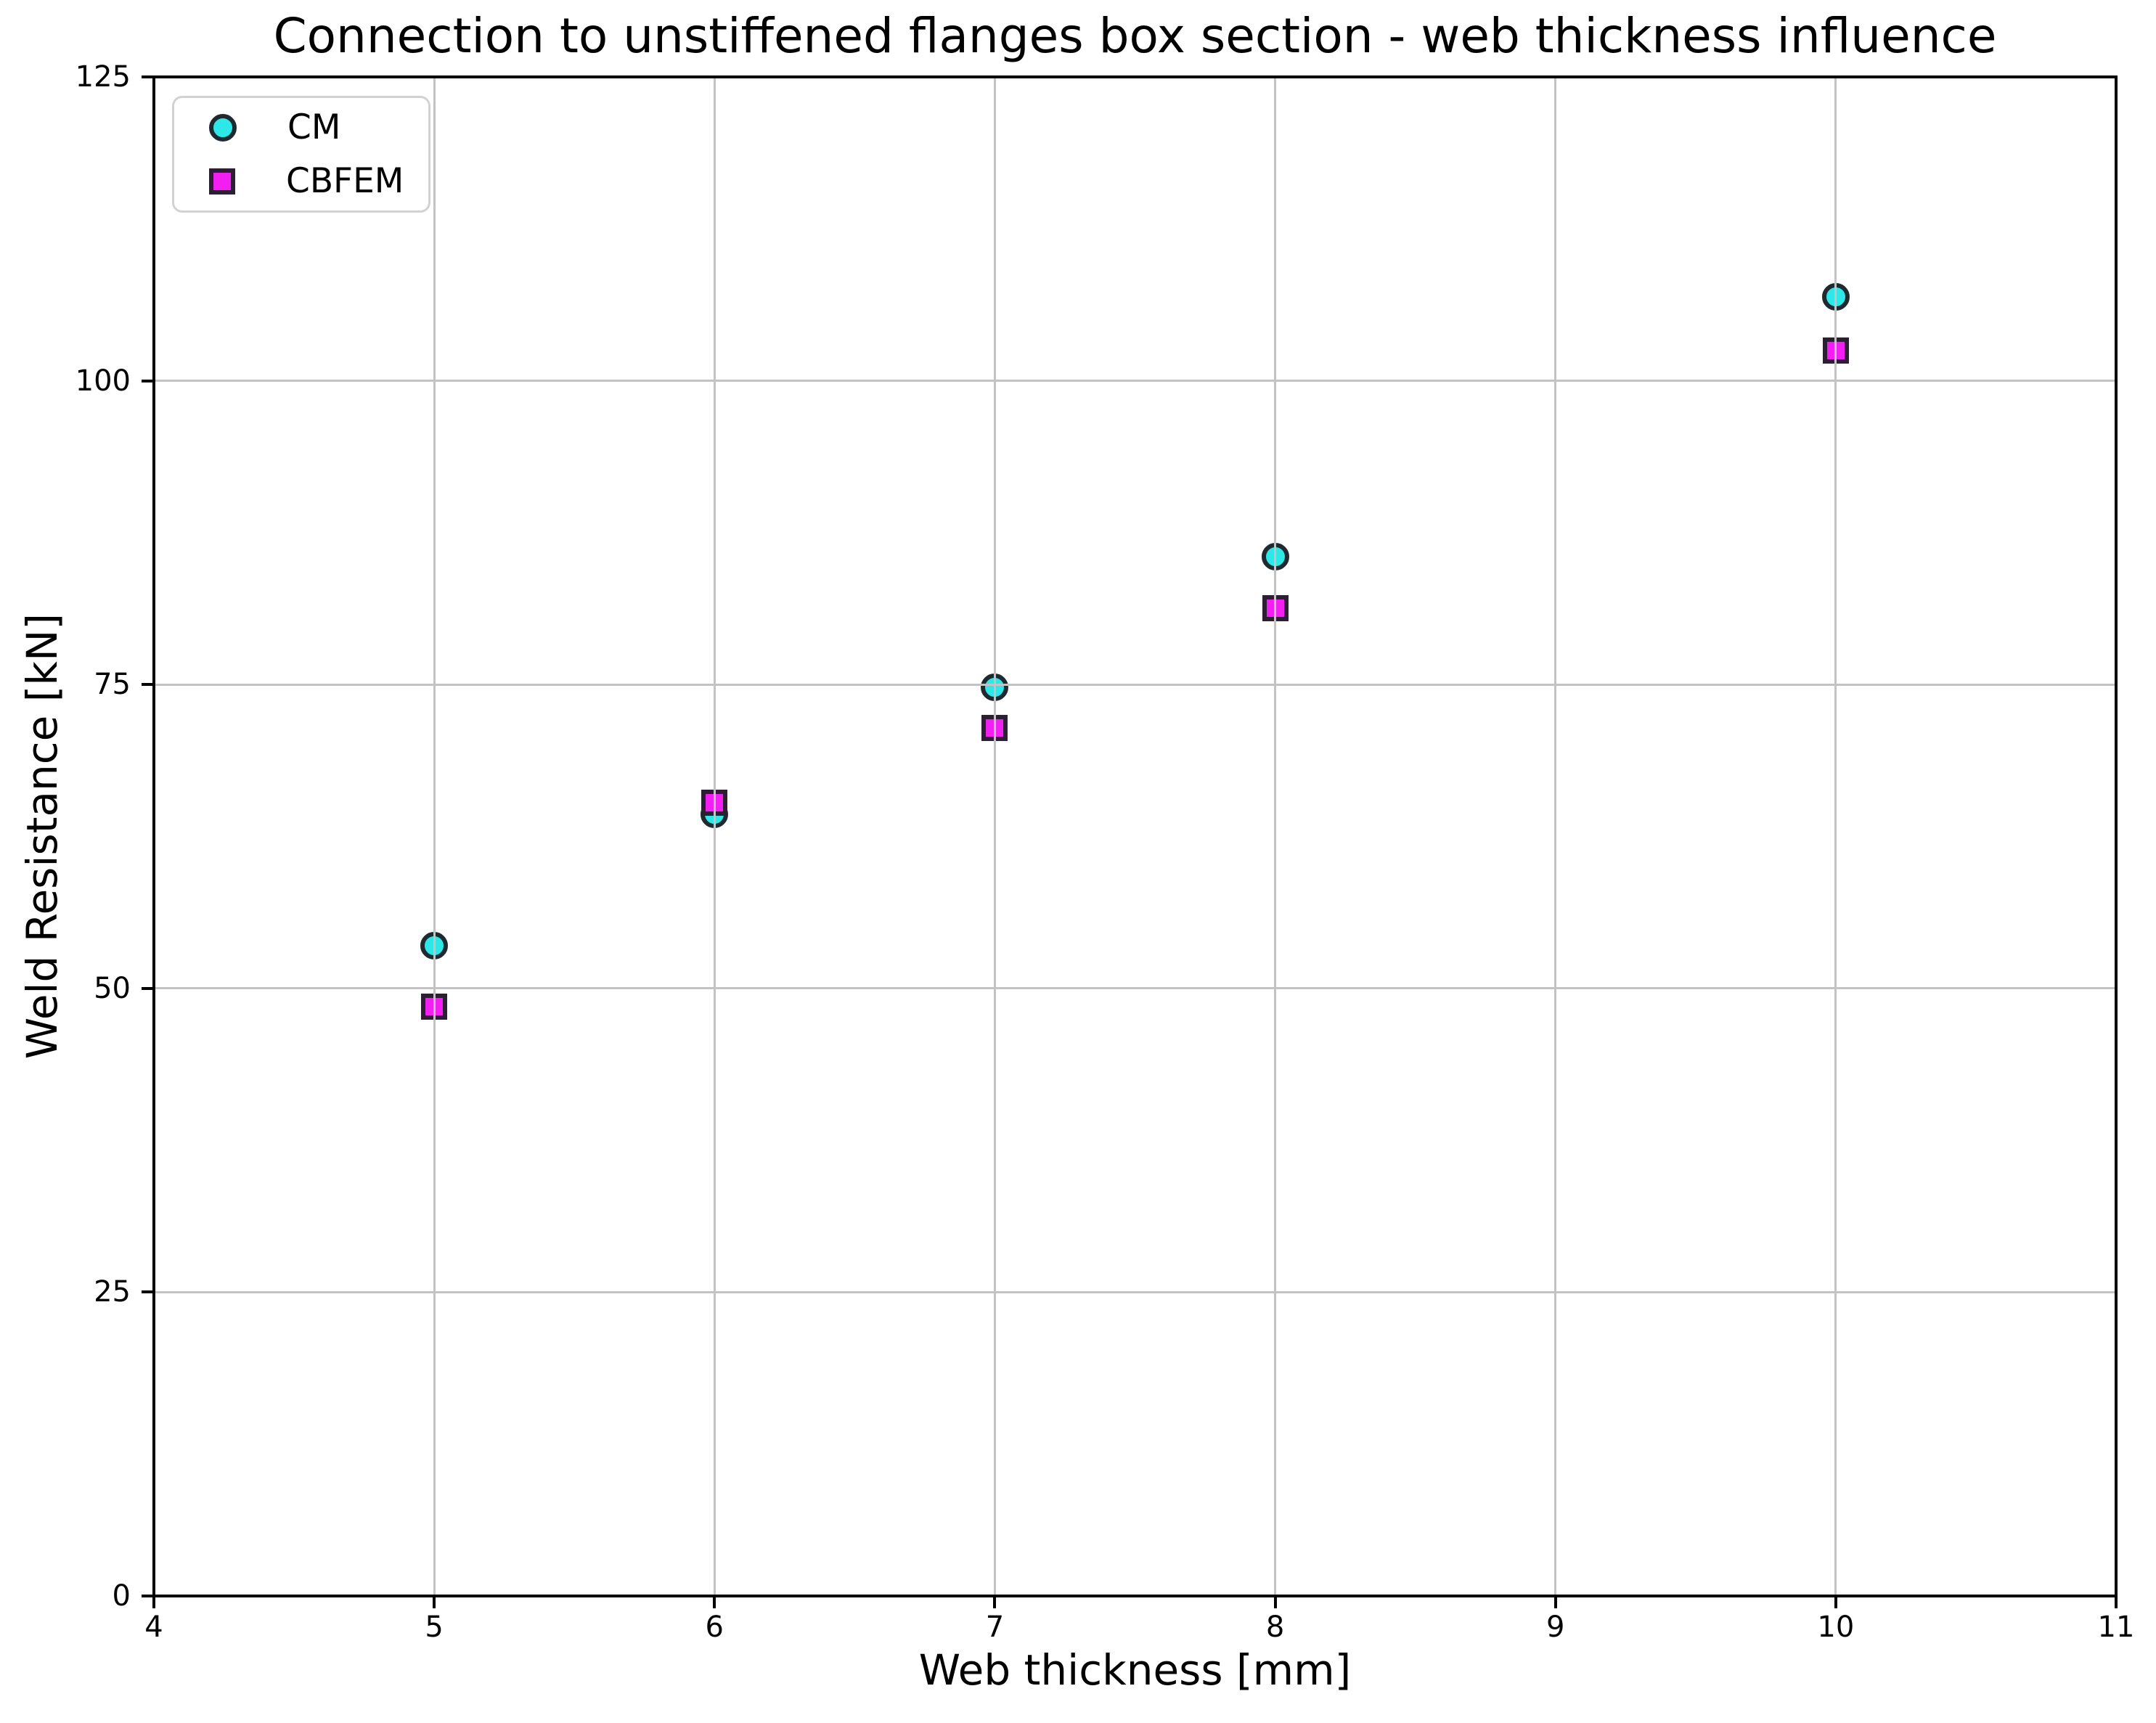 The width and height of the screenshot is (2156, 1723). Describe the element at coordinates (113, 988) in the screenshot. I see `y-tick-label: 50` at that location.